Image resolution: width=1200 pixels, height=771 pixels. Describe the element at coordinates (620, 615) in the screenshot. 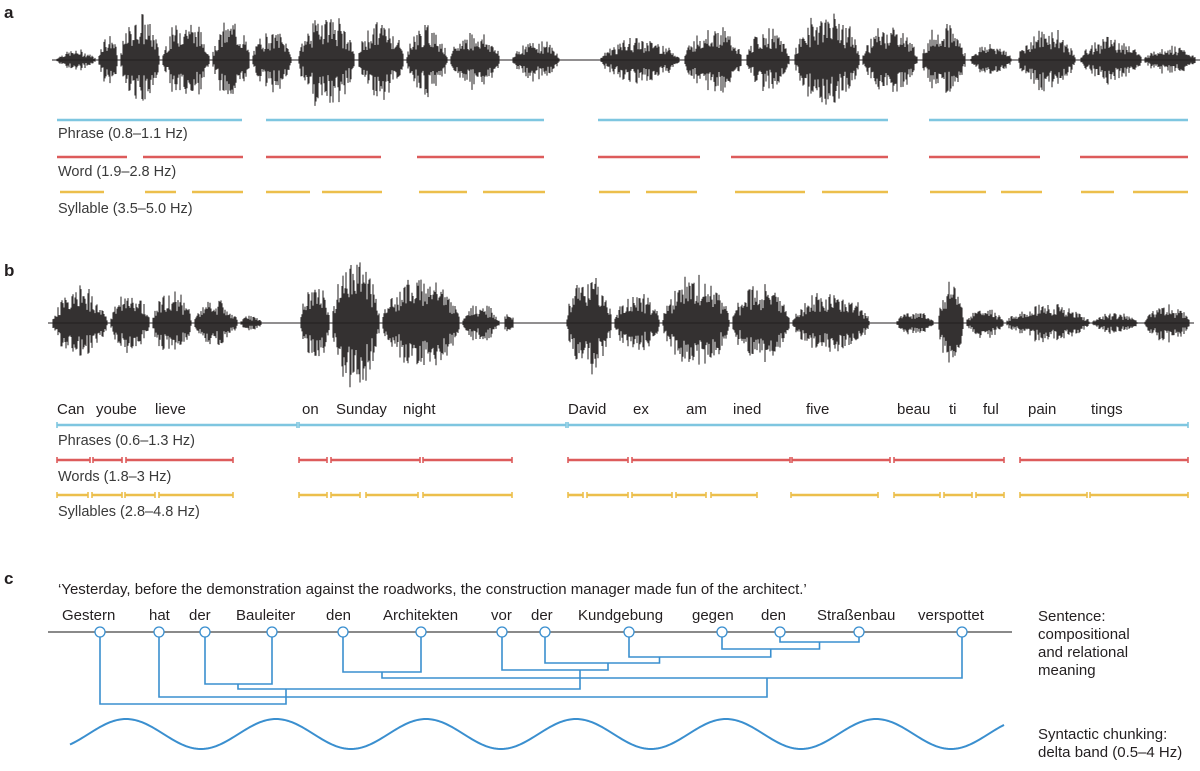

I see `word-kundgebung: Kundgebung` at that location.